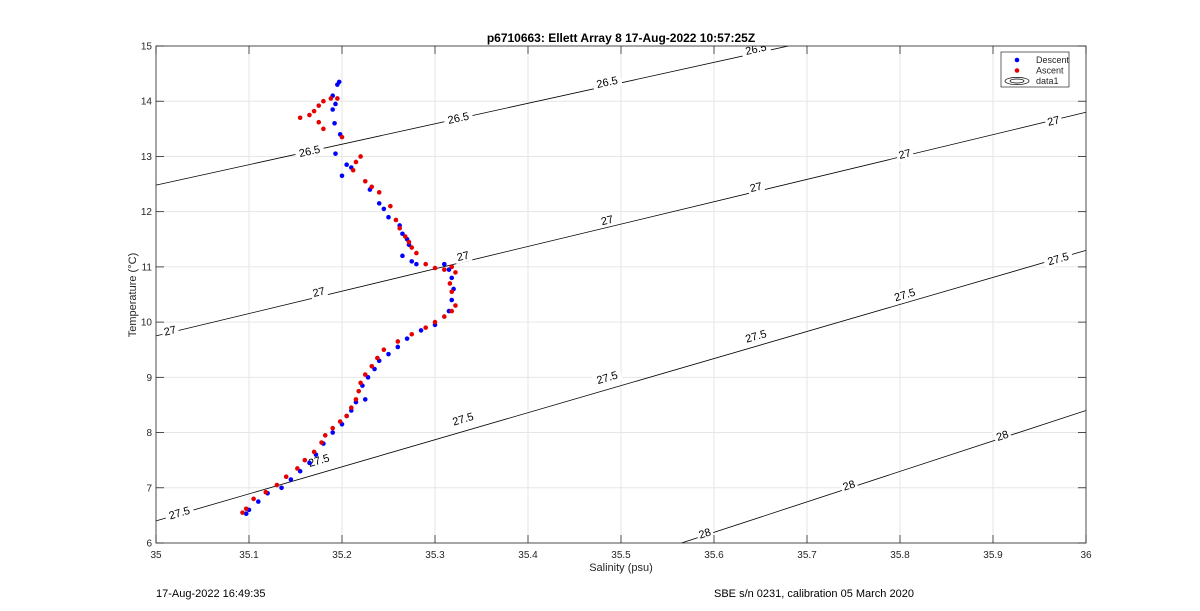  What do you see at coordinates (147, 323) in the screenshot?
I see `y-tick-label: 10` at bounding box center [147, 323].